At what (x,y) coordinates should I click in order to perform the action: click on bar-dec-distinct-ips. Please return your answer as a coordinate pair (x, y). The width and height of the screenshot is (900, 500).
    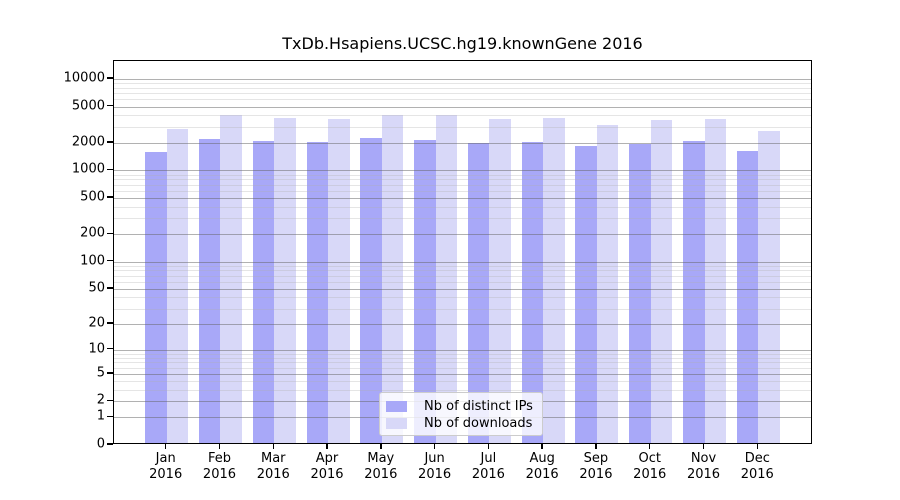
    Looking at the image, I should click on (747, 297).